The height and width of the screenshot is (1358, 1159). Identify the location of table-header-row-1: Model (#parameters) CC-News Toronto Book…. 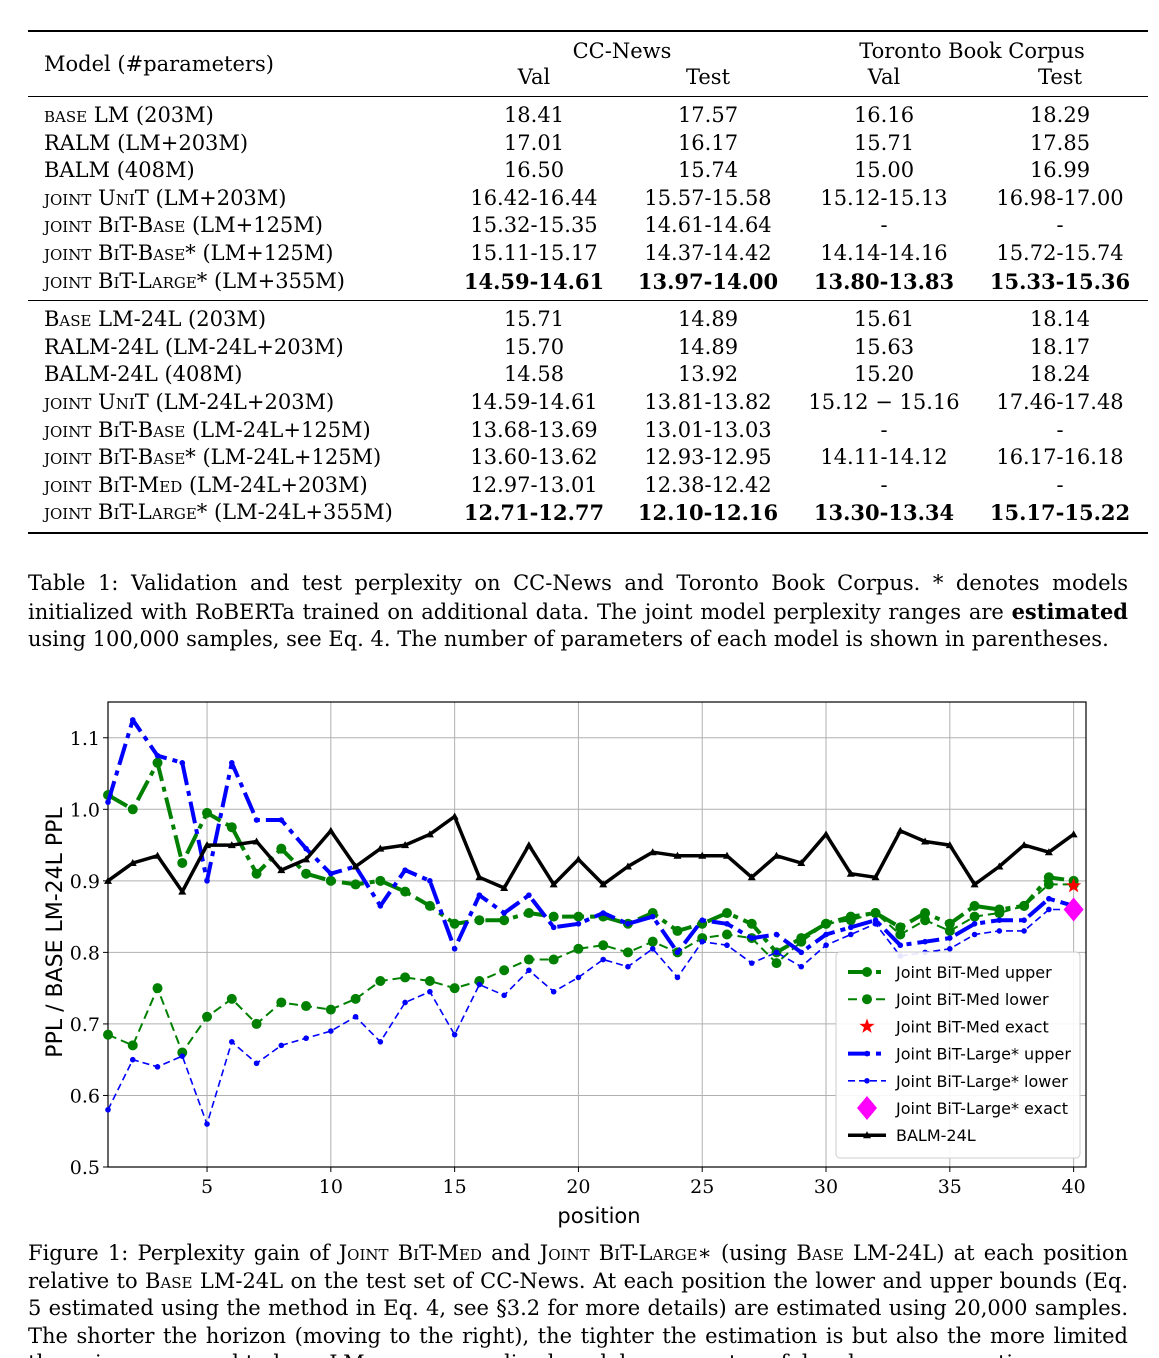
(588, 63).